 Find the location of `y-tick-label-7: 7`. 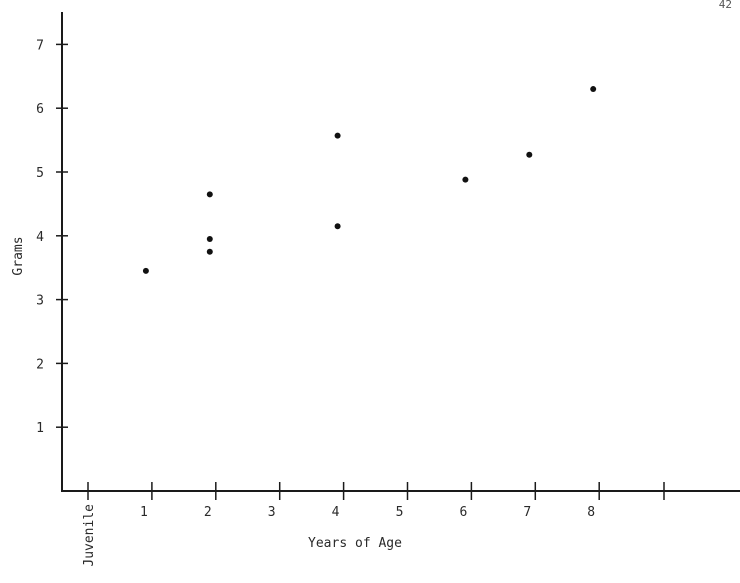

y-tick-label-7: 7 is located at coordinates (40, 45).